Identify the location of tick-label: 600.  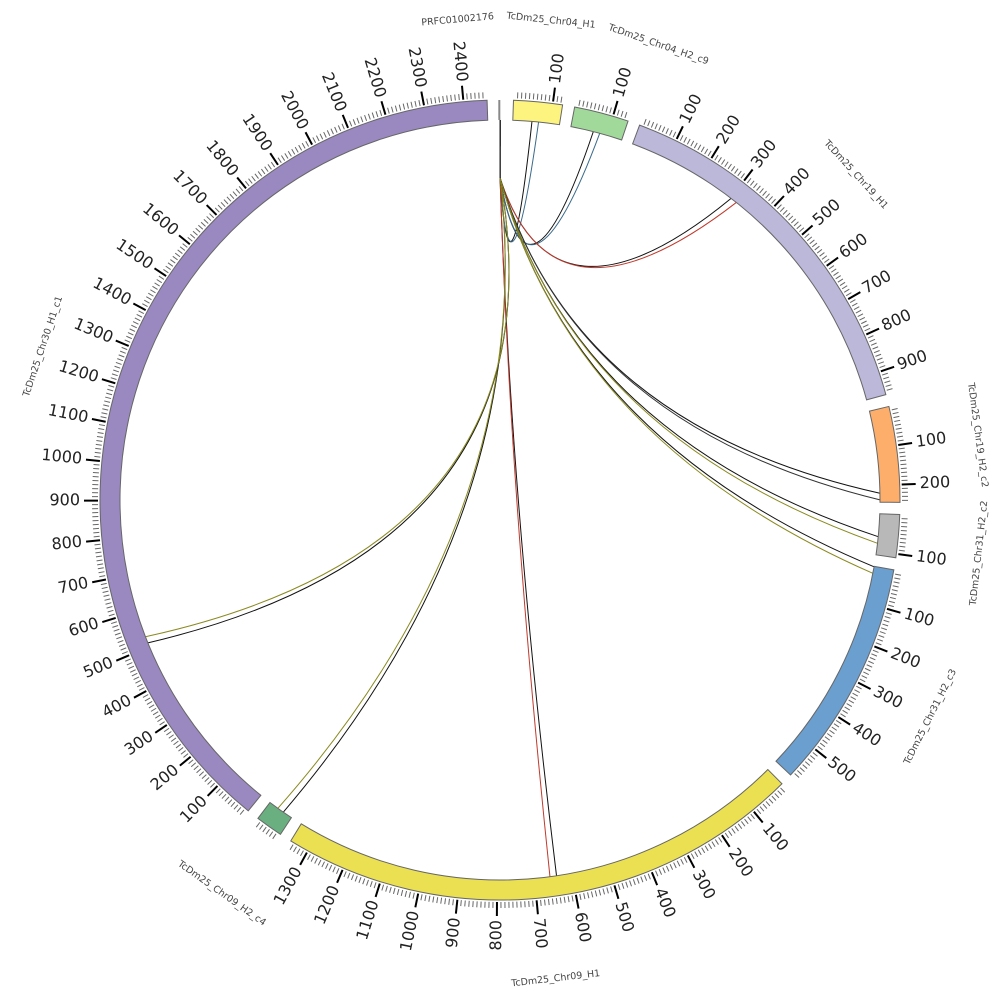
(583, 927).